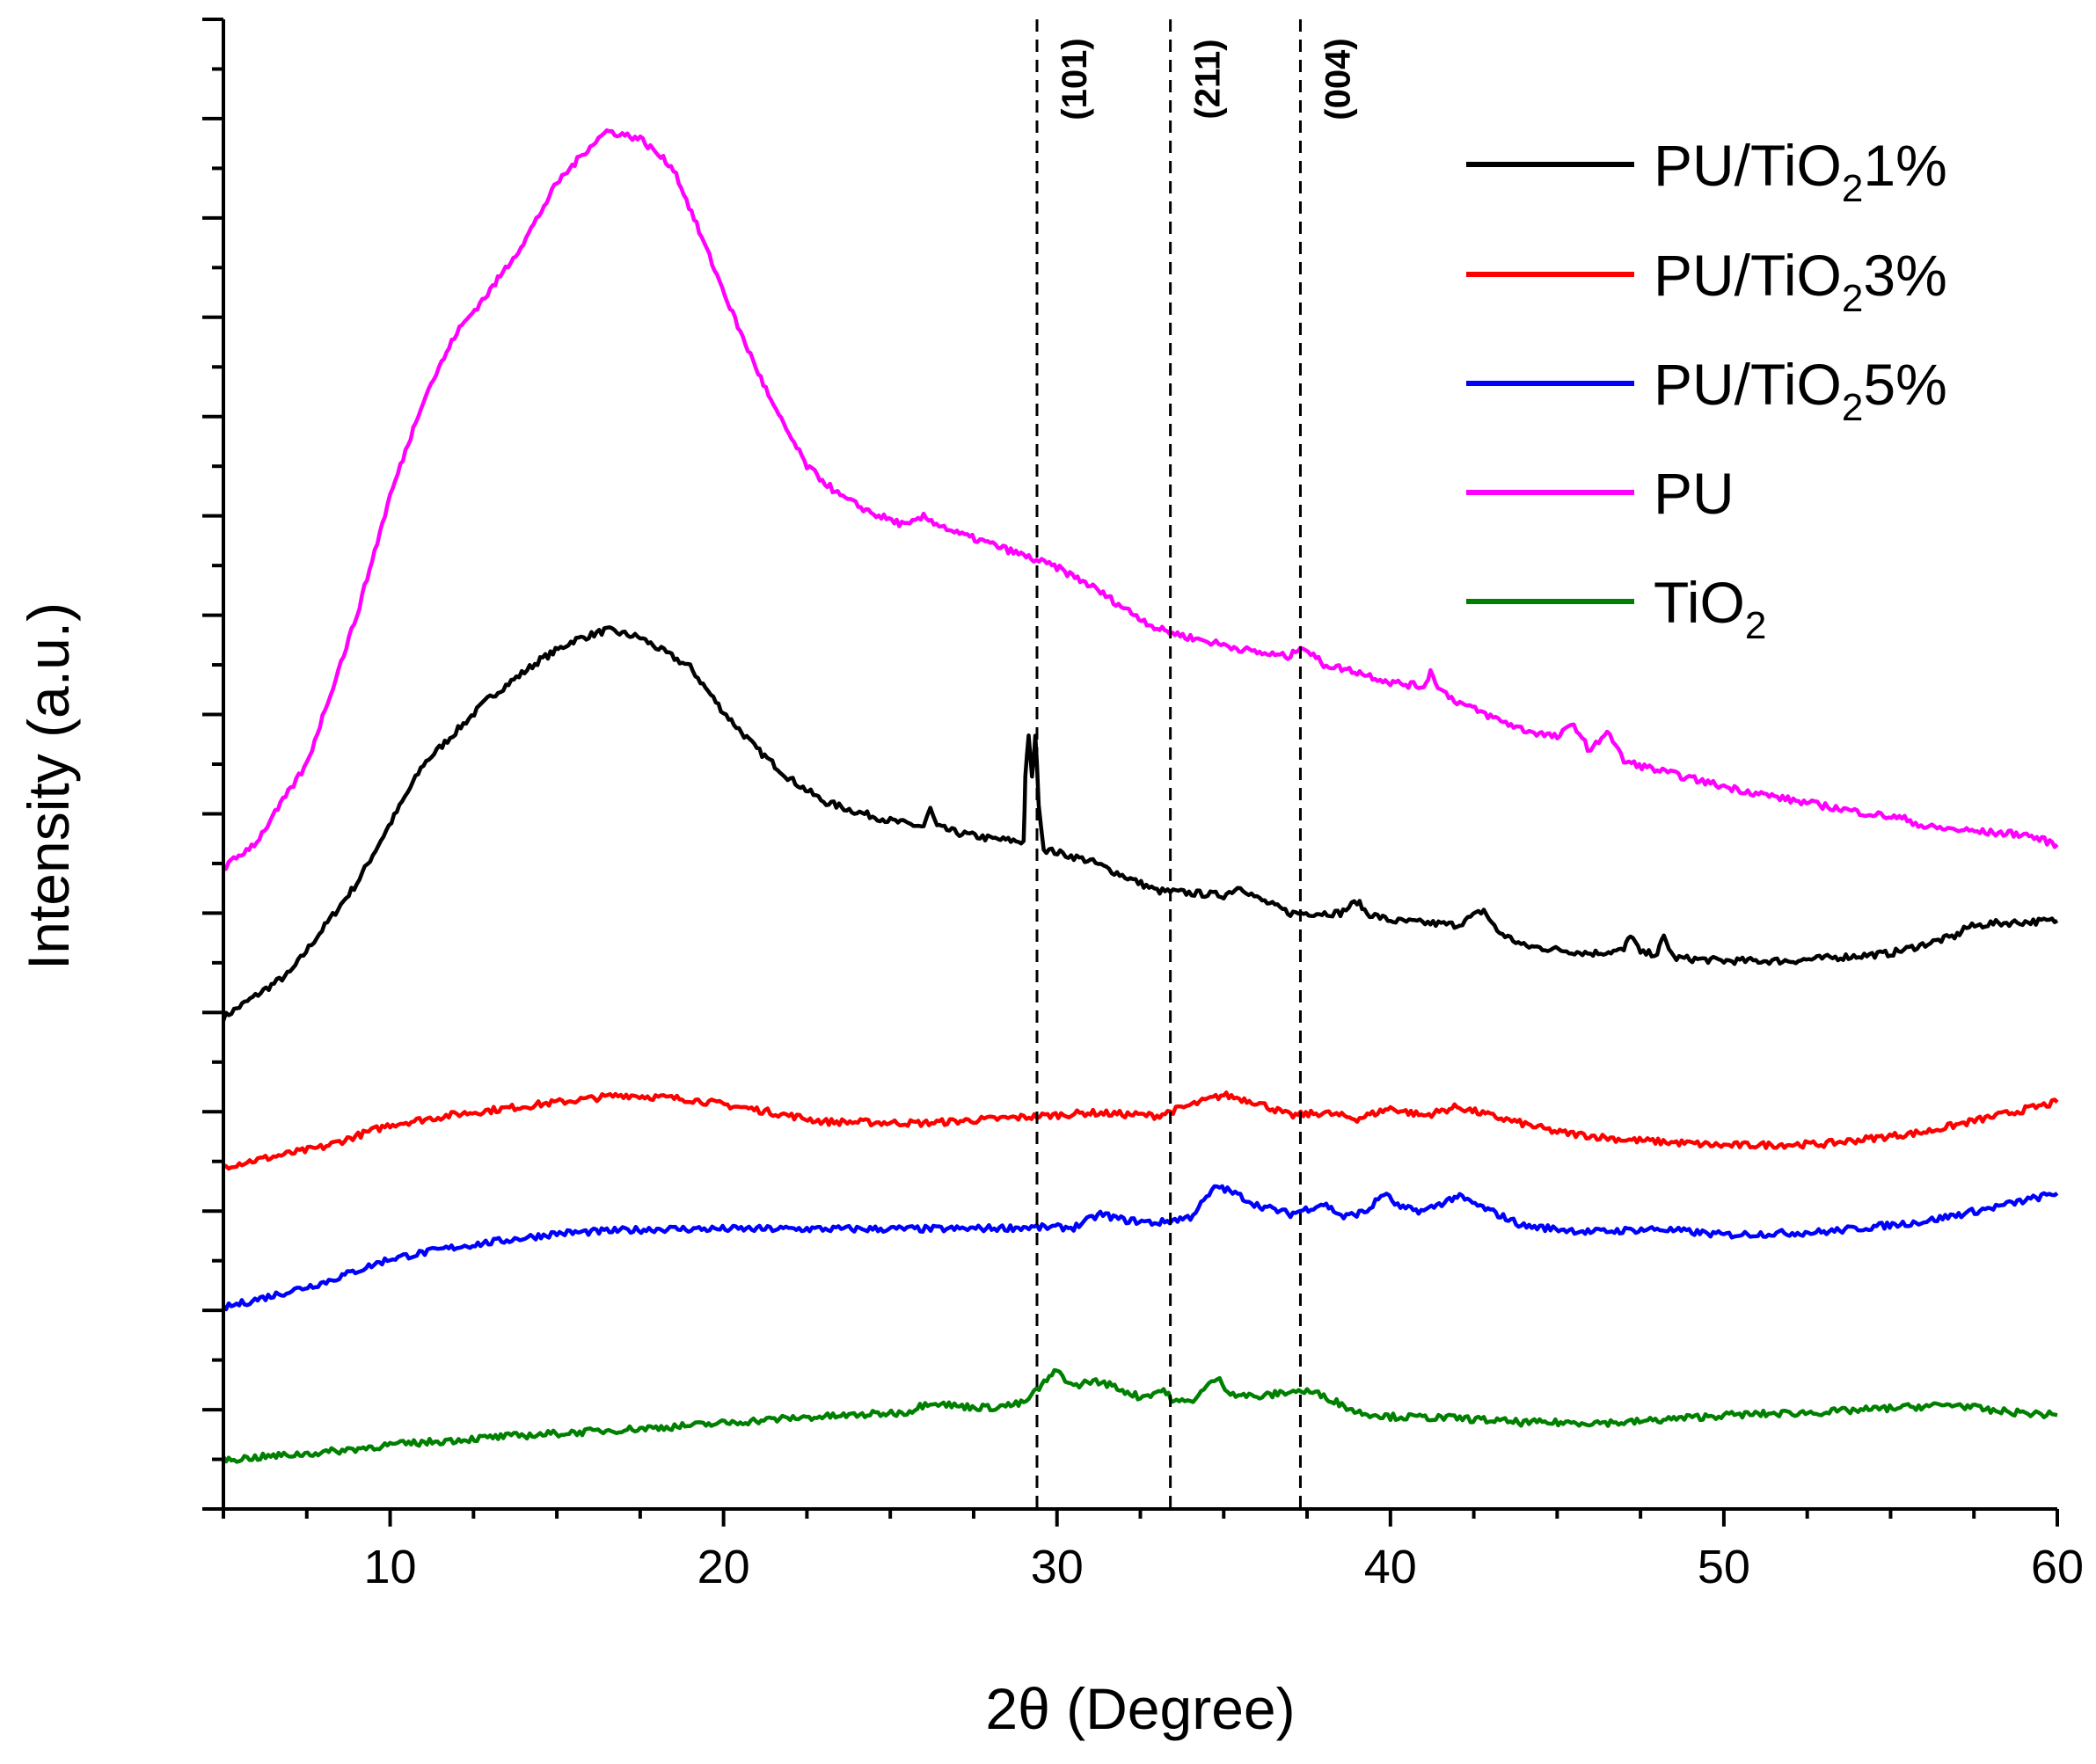 The width and height of the screenshot is (2096, 1764). What do you see at coordinates (2057, 1567) in the screenshot?
I see `x-tick-label: 60` at bounding box center [2057, 1567].